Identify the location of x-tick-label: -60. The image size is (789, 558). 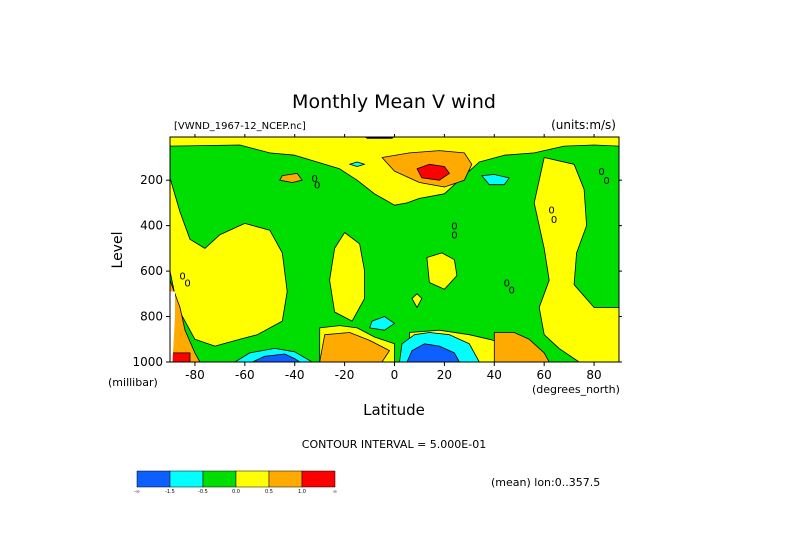
(245, 375).